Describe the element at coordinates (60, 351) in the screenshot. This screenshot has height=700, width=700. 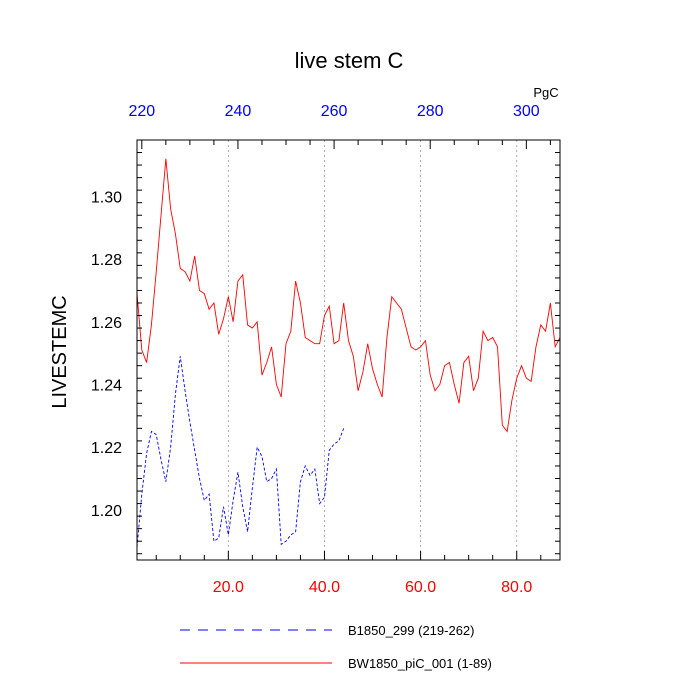
I see `y-axis-label: LIVESTEMC` at that location.